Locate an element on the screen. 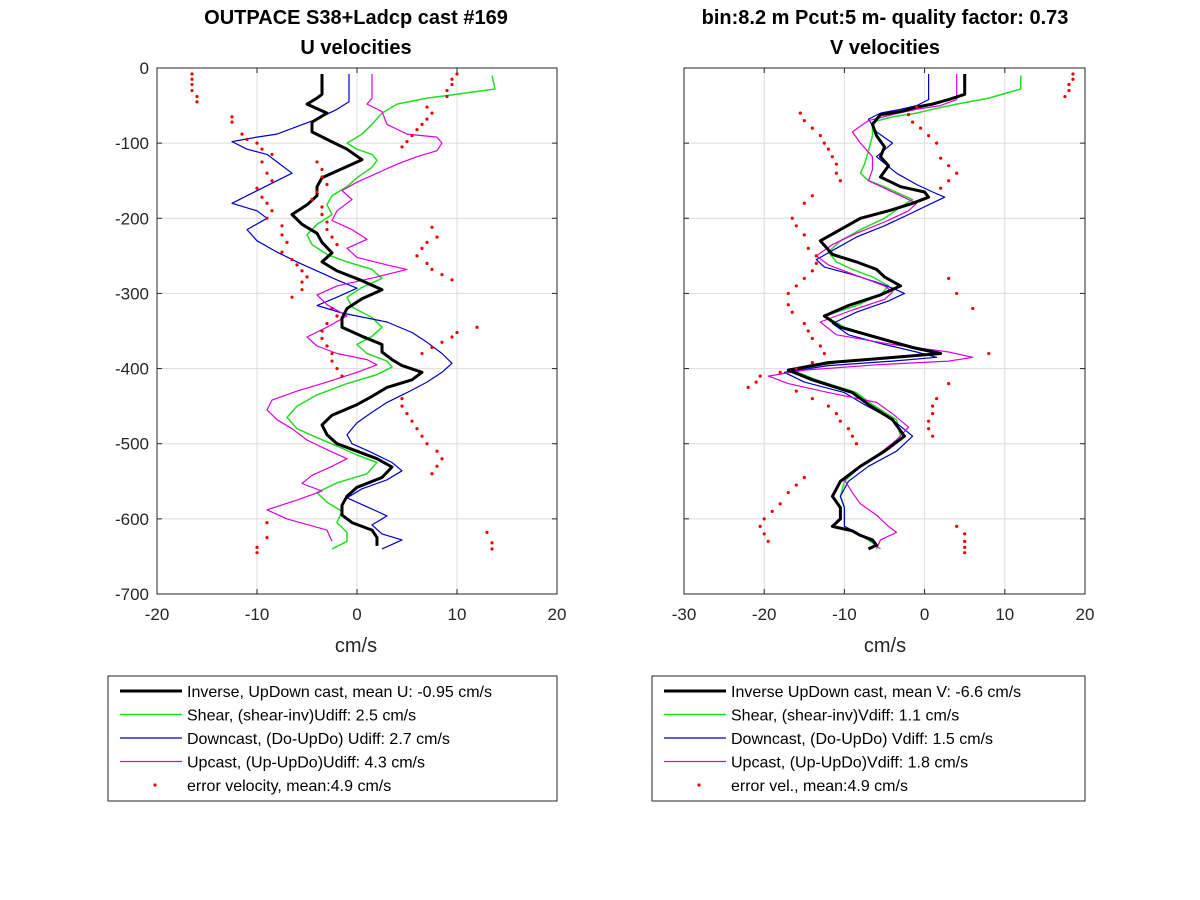 The image size is (1200, 900). u-ytick-label-6: -600 is located at coordinates (132, 519).